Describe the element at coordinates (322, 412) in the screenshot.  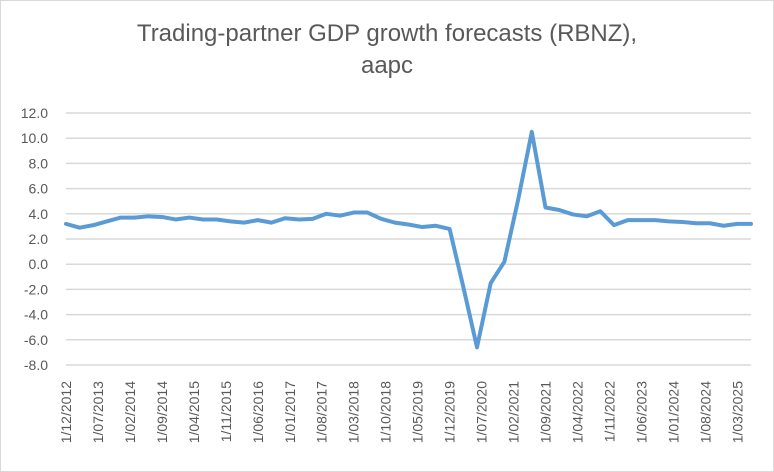
I see `x-tick-label: 1/08/2017` at that location.